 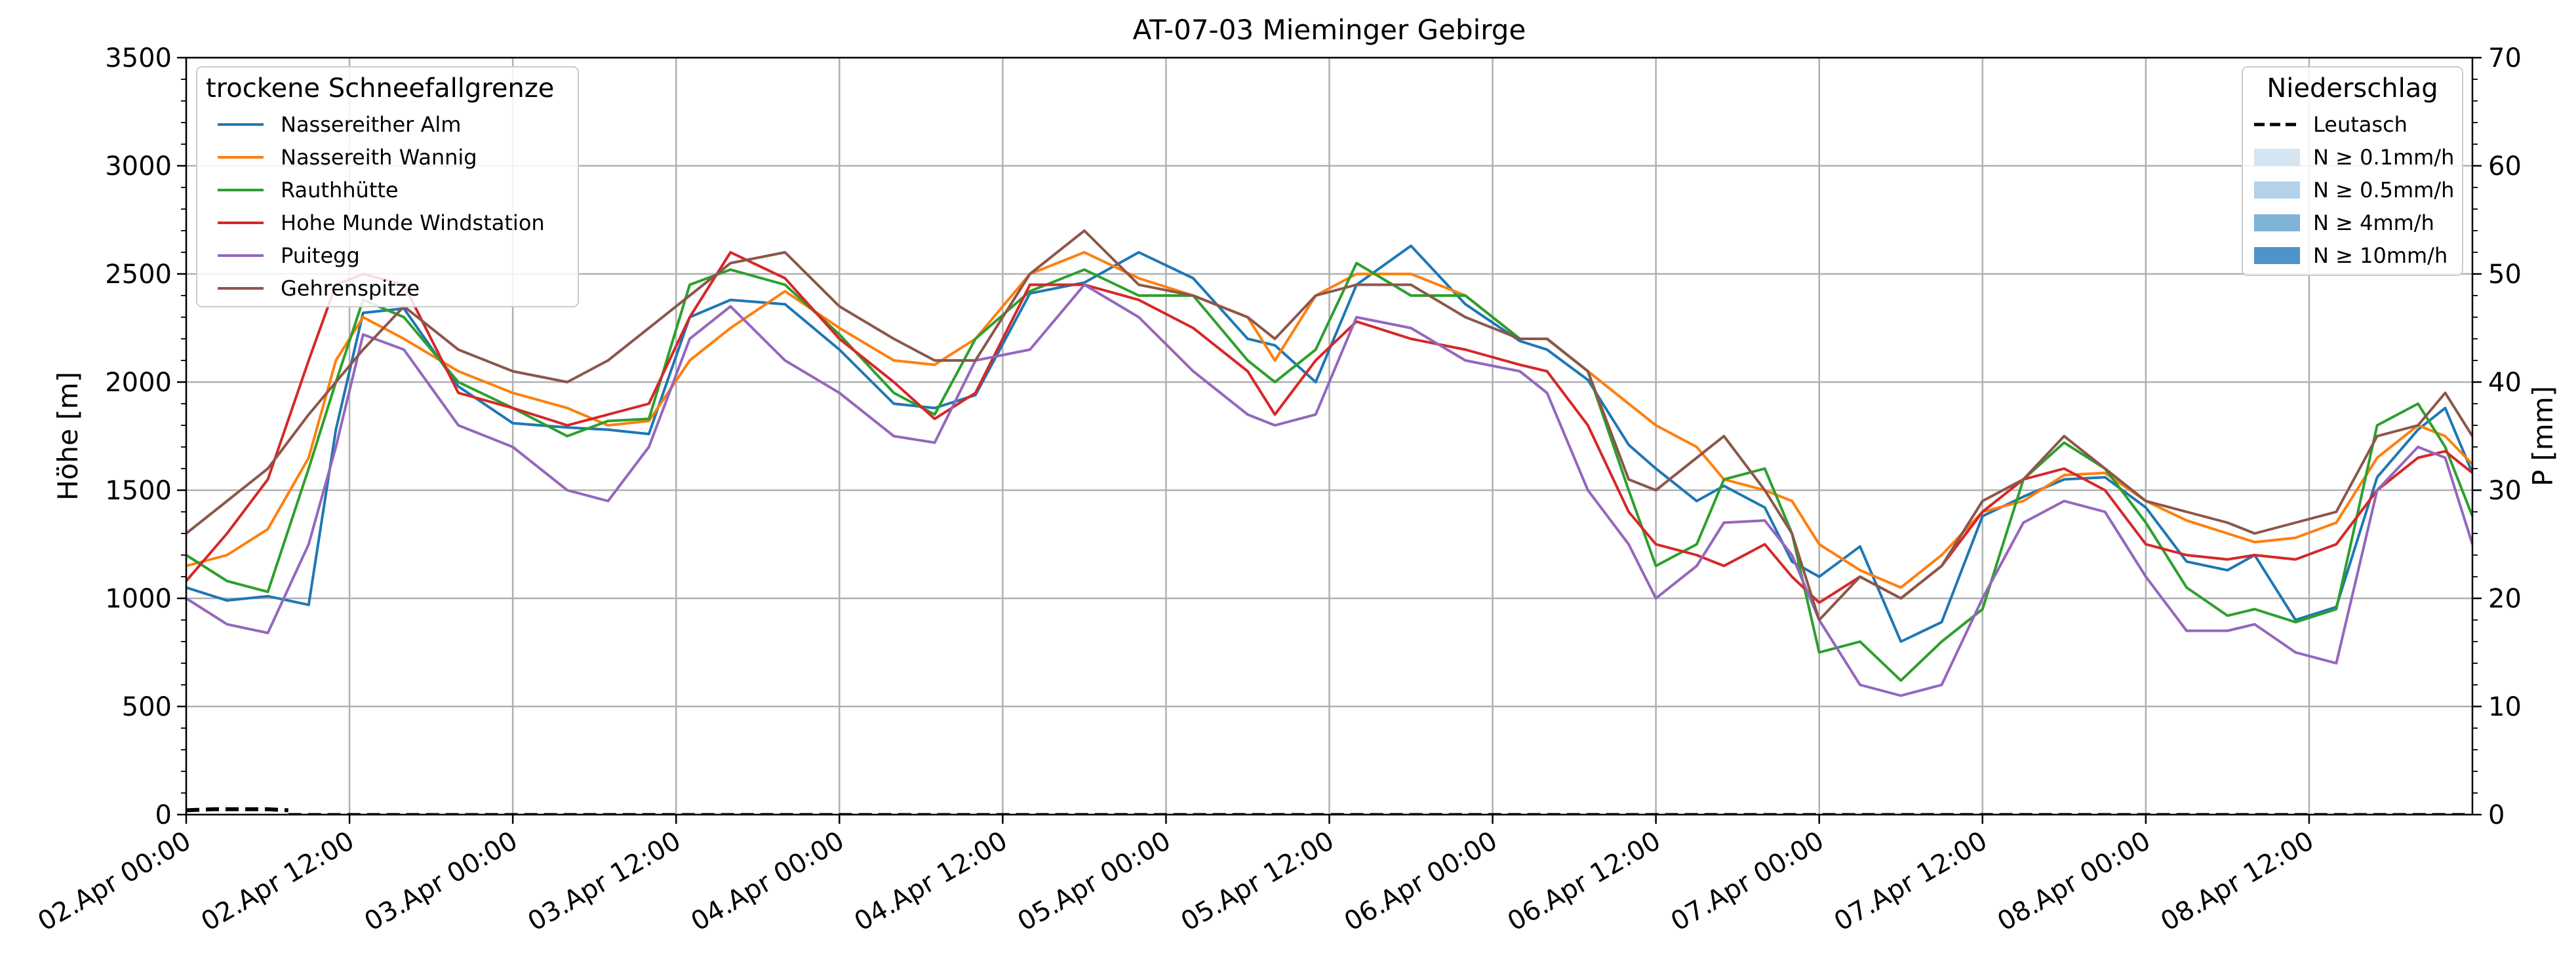 What do you see at coordinates (340, 190) in the screenshot?
I see `legend-label: Rauthhütte` at bounding box center [340, 190].